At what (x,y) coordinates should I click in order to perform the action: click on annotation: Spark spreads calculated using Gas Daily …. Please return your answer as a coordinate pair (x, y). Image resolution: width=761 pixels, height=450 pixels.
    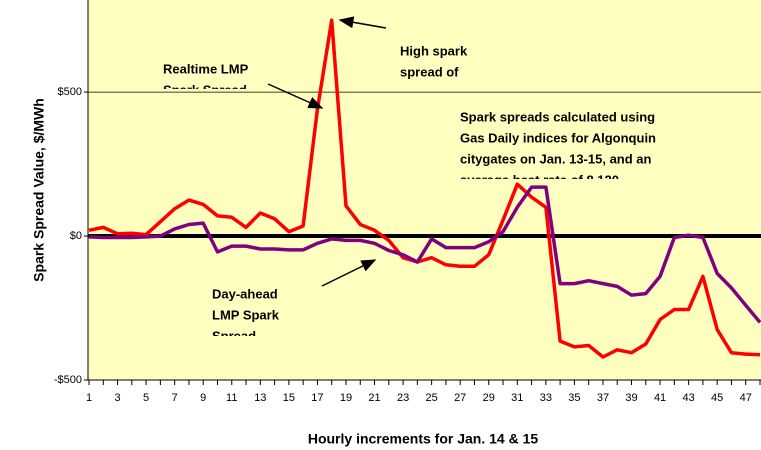
    Looking at the image, I should click on (558, 148).